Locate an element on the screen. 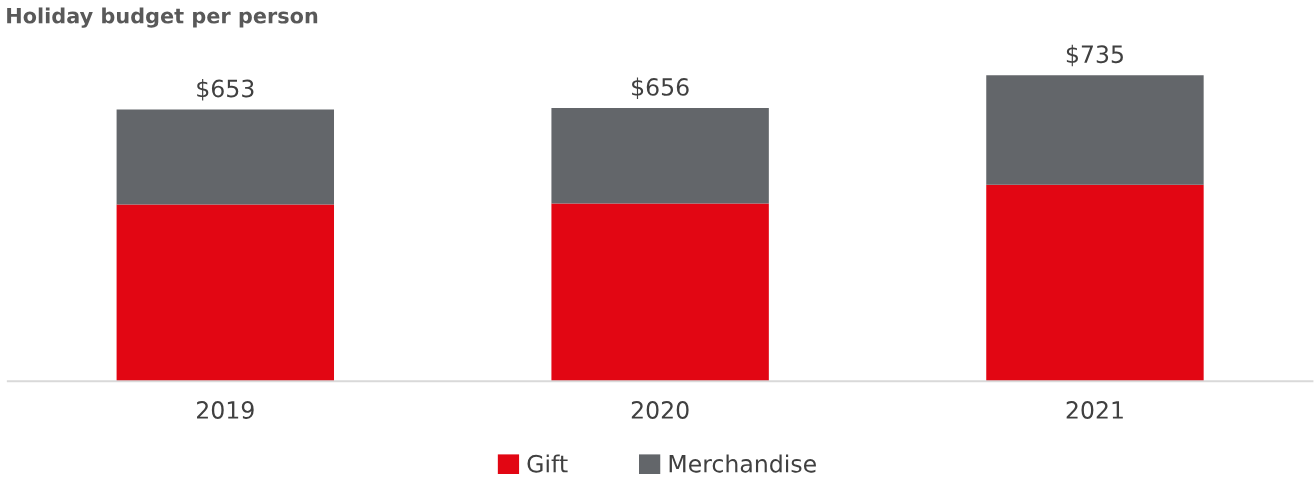  x-tick-label: 2020 is located at coordinates (660, 410).